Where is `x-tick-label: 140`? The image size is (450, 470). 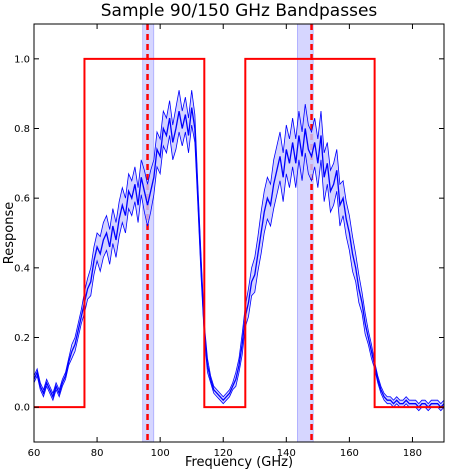
x-tick-label: 140 is located at coordinates (286, 453).